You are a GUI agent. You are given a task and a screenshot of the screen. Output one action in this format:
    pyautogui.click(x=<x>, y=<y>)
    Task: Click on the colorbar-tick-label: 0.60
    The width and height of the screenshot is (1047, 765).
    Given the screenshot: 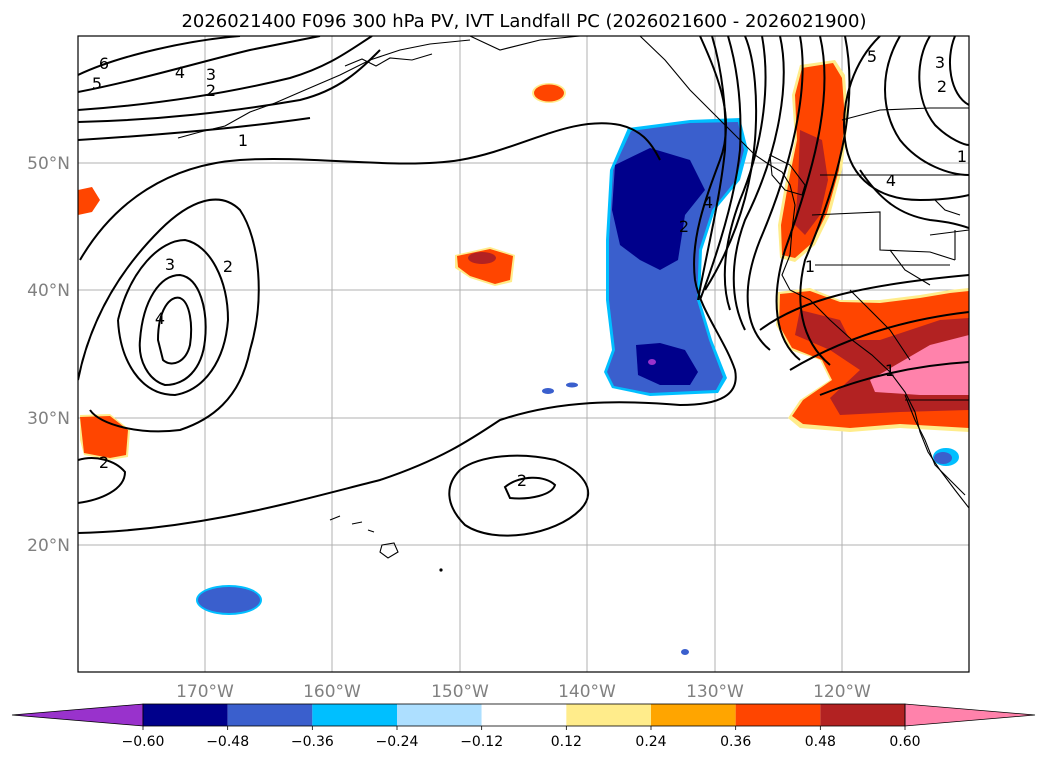 What is the action you would take?
    pyautogui.click(x=904, y=742)
    